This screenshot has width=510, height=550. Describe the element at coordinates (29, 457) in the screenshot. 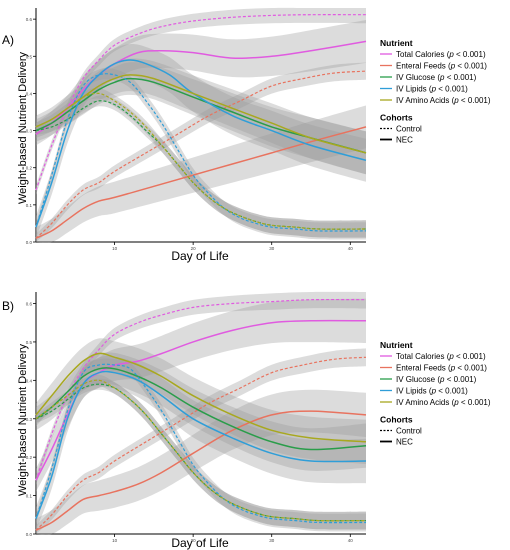

I see `panel-b-y-tick-label: 0.2` at that location.